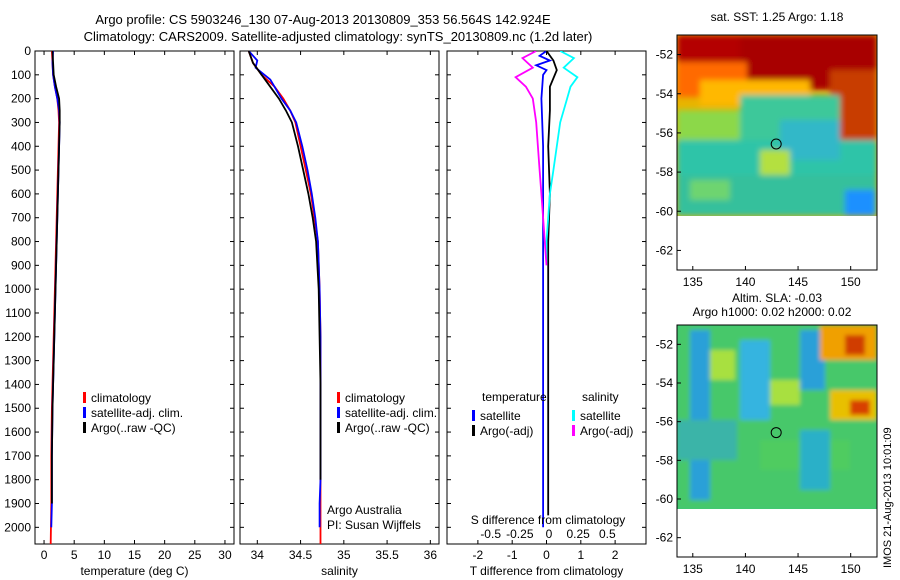 The height and width of the screenshot is (580, 900). I want to click on sla_map-frame, so click(777, 441).